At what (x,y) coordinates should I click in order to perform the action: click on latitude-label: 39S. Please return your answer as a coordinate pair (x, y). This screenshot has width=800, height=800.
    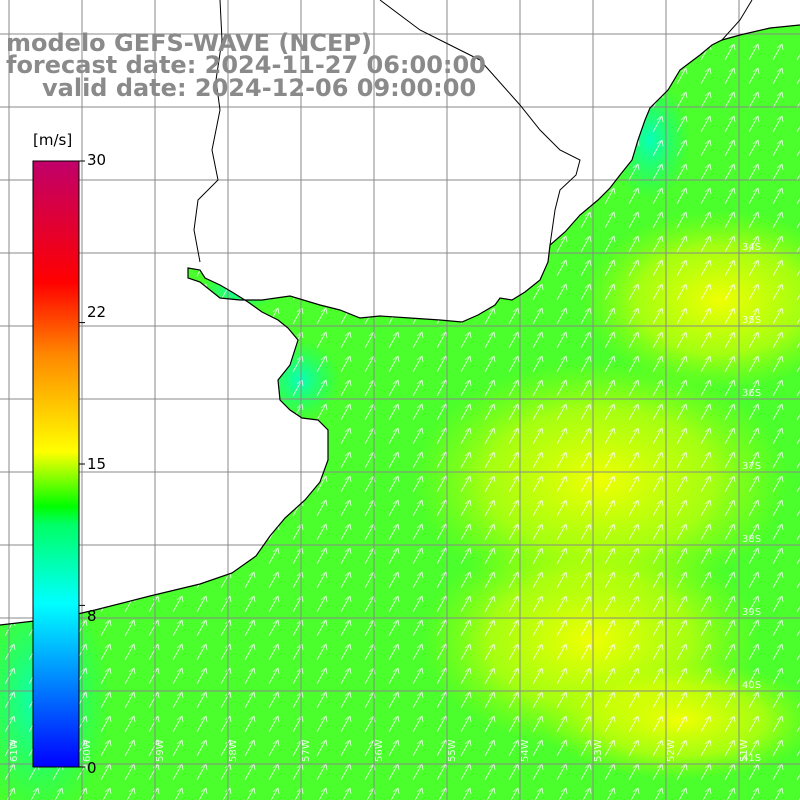
    Looking at the image, I should click on (751, 612).